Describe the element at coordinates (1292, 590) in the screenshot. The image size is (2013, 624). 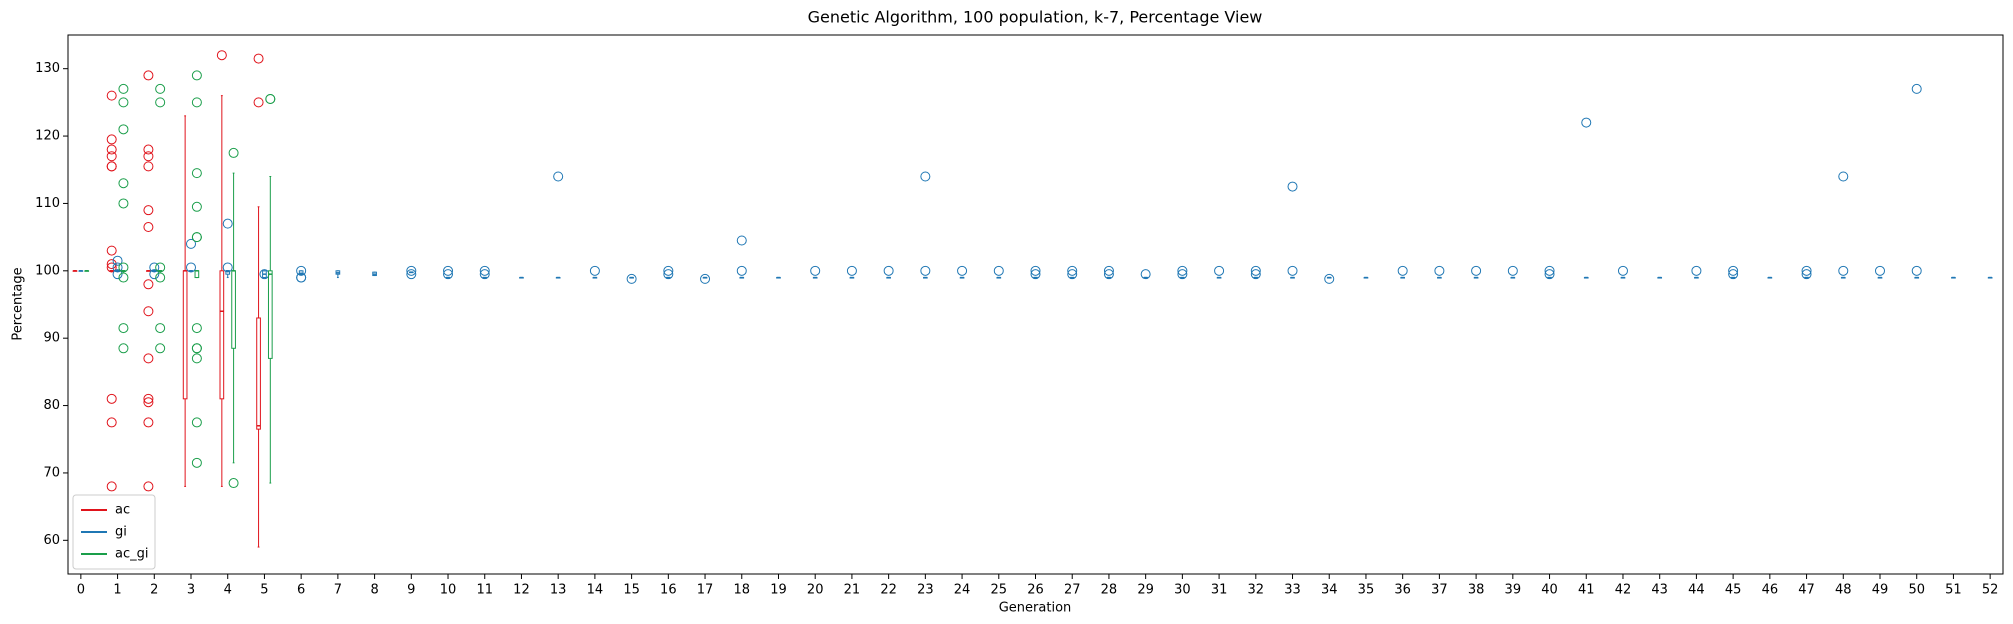
I see `x-tick-label: 33` at that location.